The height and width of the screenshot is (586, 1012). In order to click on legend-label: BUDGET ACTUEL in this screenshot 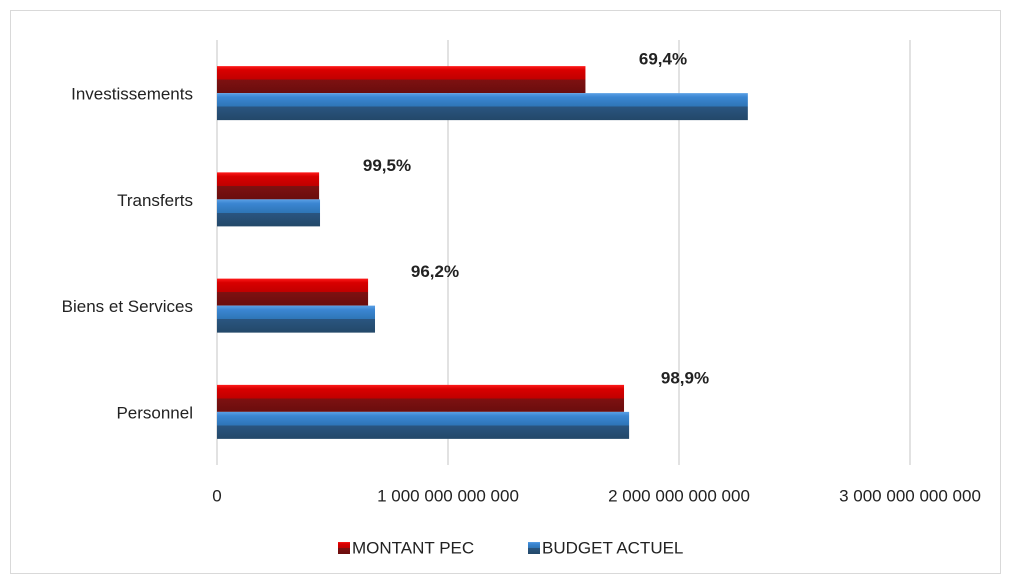, I will do `click(612, 547)`.